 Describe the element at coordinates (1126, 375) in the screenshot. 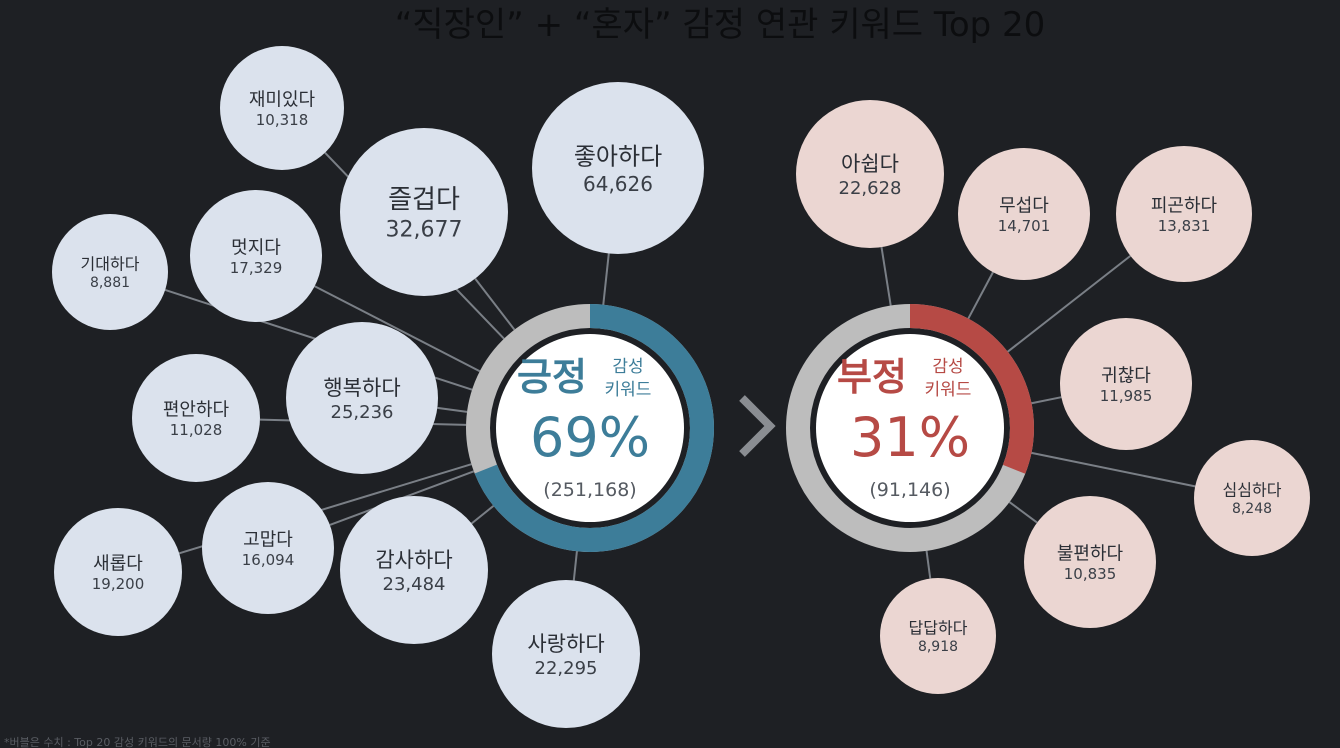

I see `keyword-label: 귀찮다` at that location.